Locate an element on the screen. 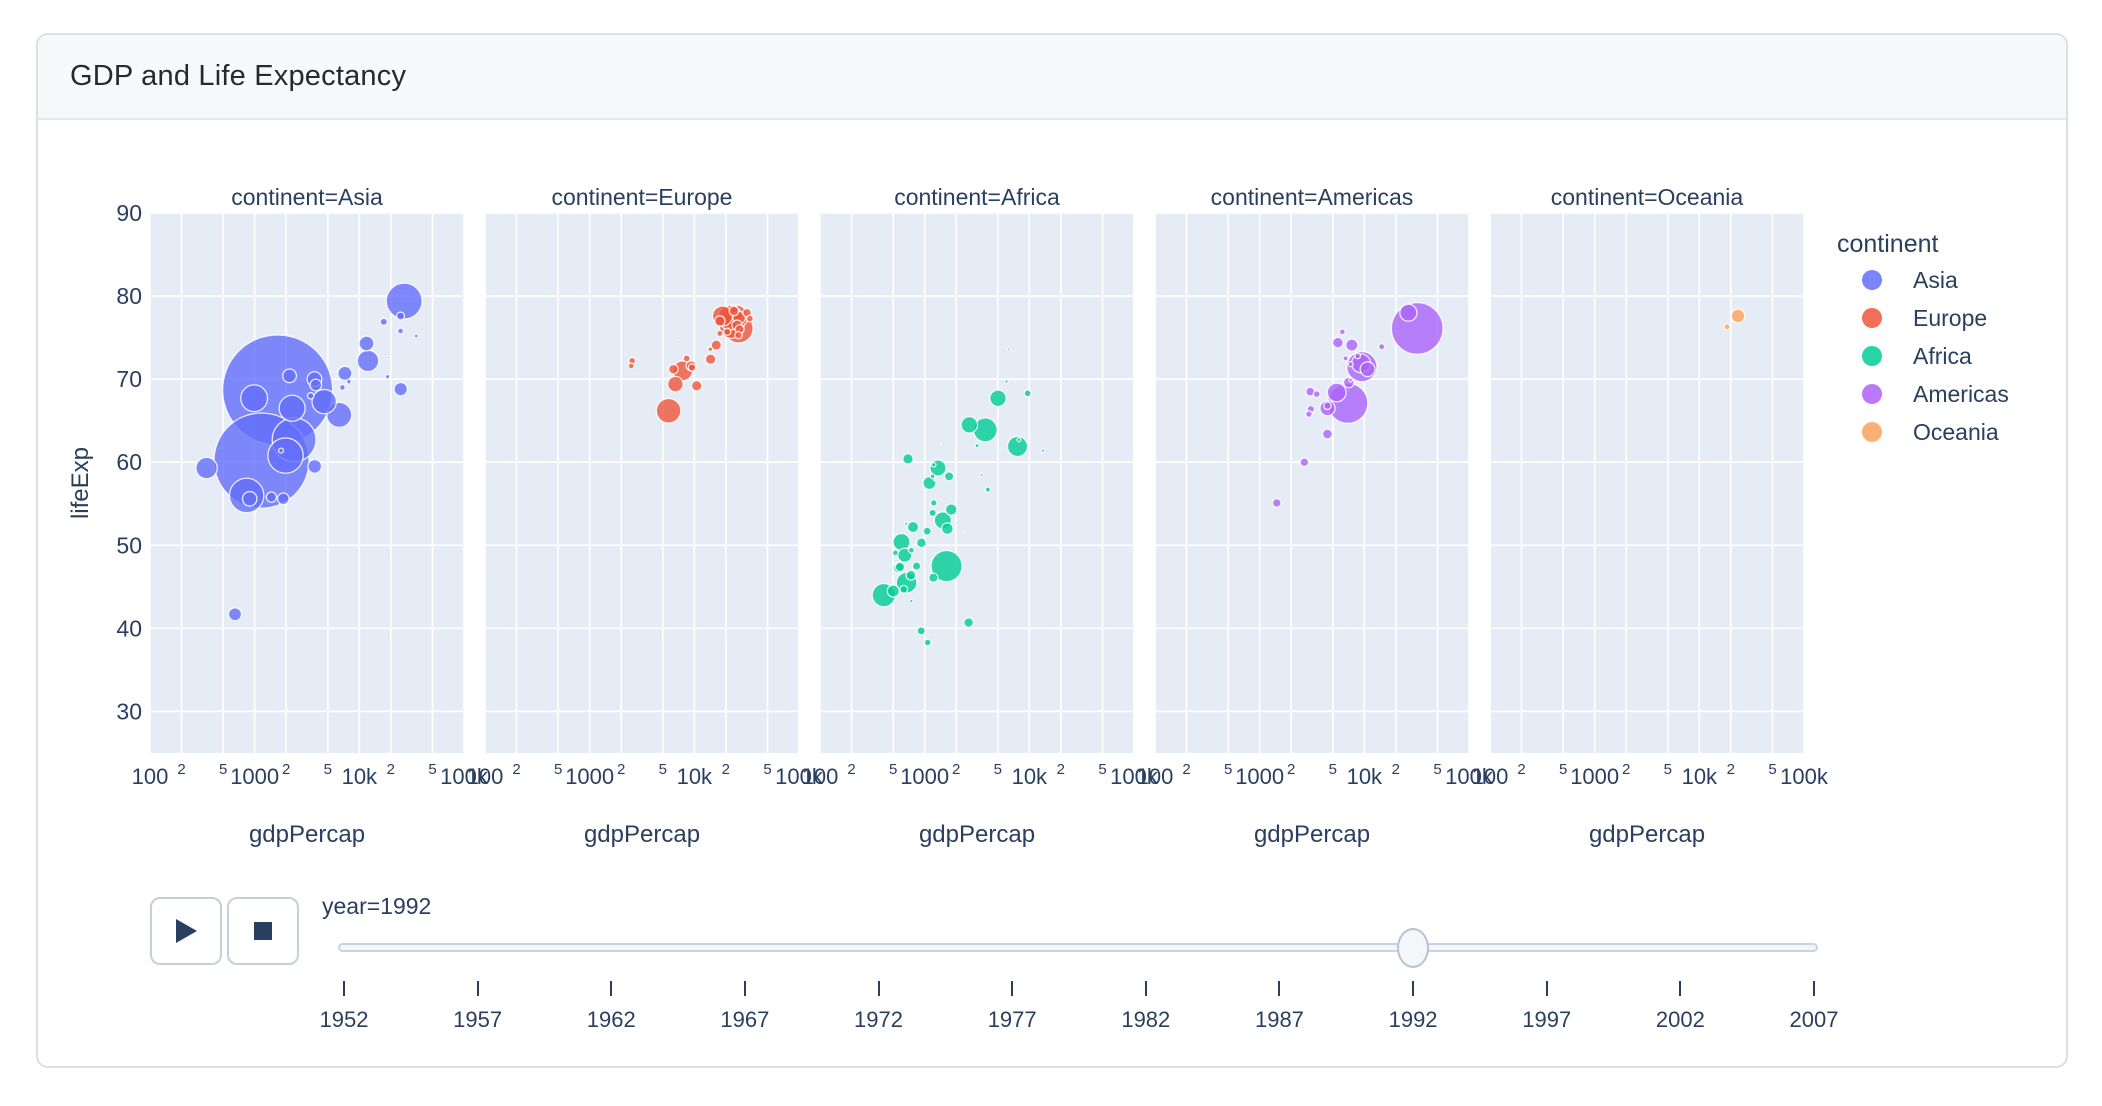 The image size is (2102, 1106). slider-tick-label: 1972 is located at coordinates (878, 1019).